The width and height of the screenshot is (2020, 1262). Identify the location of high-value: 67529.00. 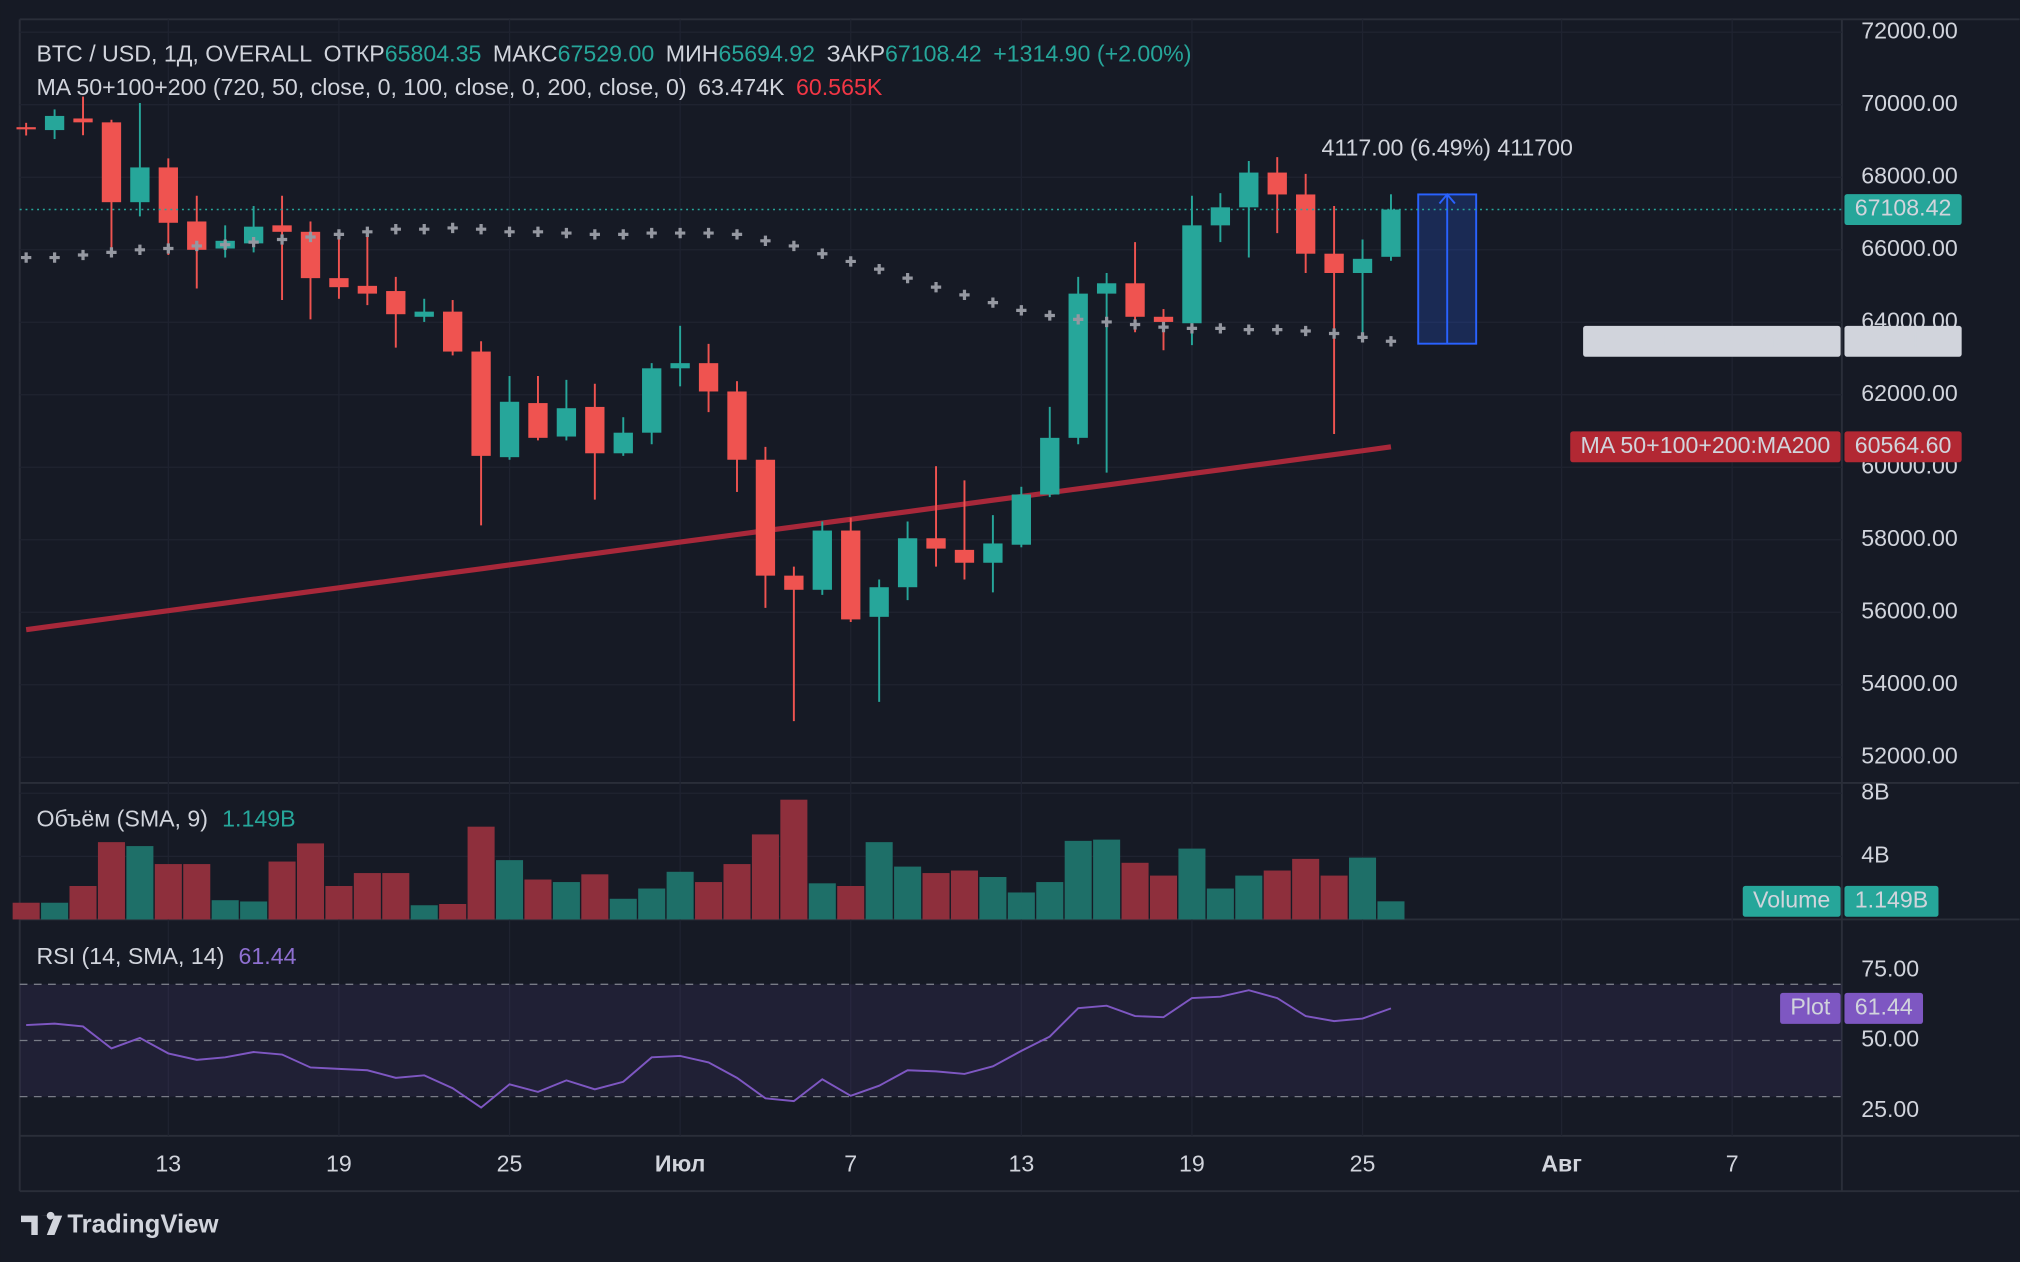
(606, 53).